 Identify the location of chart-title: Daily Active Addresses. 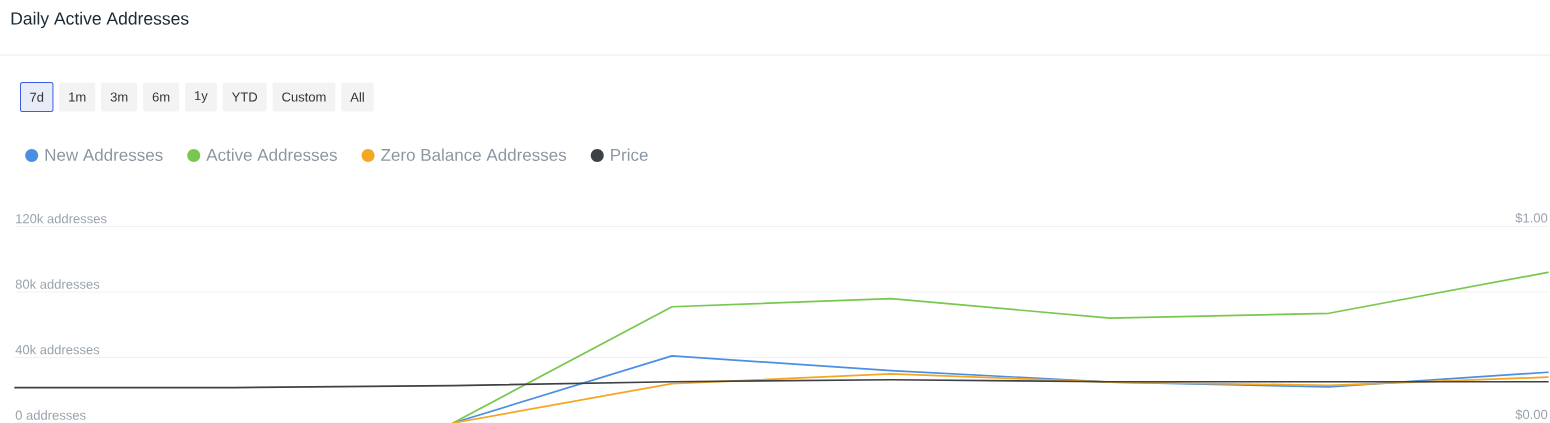
(100, 20).